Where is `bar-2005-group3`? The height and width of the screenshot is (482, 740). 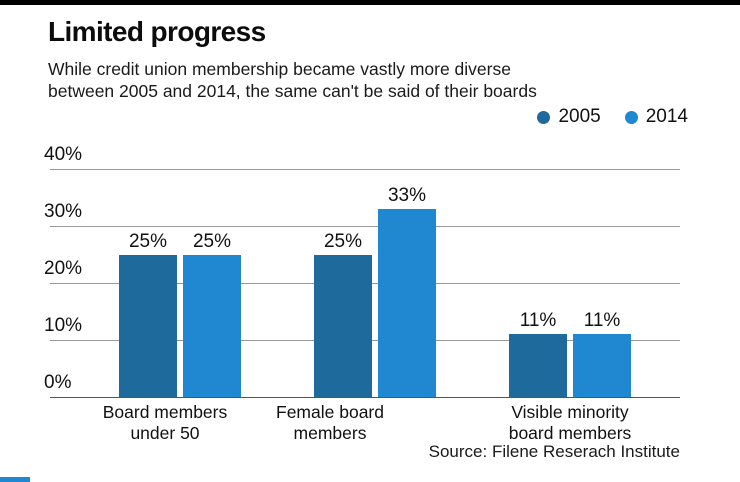
bar-2005-group3 is located at coordinates (538, 365).